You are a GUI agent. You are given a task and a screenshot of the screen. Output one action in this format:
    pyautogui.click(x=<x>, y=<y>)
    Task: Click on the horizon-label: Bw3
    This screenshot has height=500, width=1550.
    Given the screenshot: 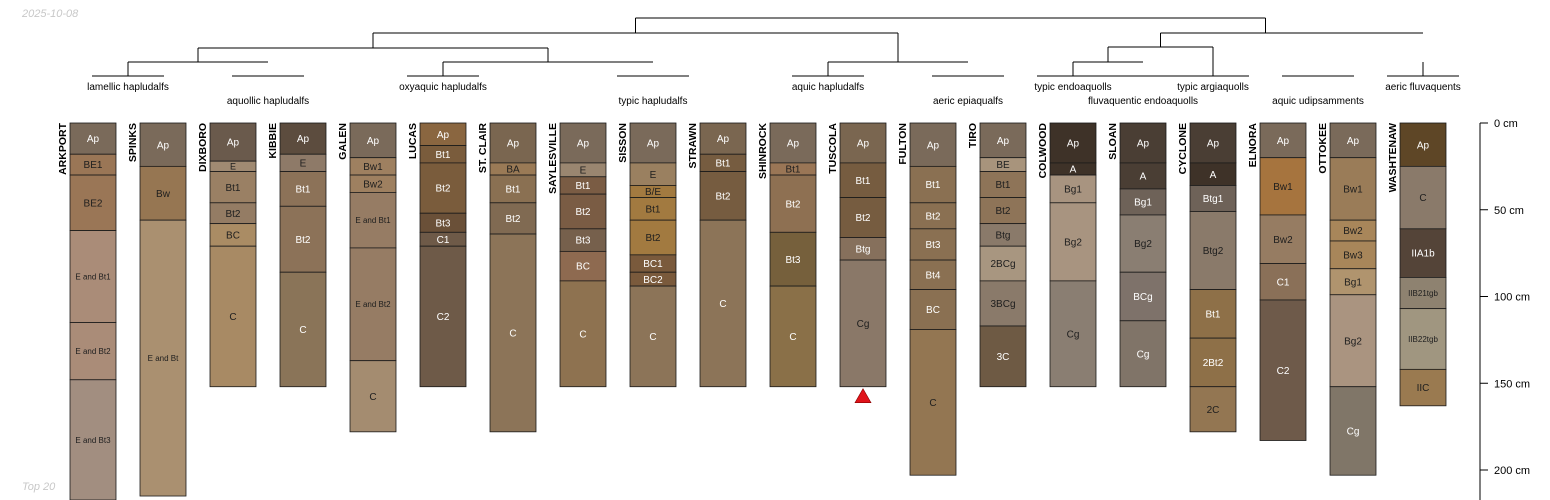 What is the action you would take?
    pyautogui.click(x=1353, y=255)
    